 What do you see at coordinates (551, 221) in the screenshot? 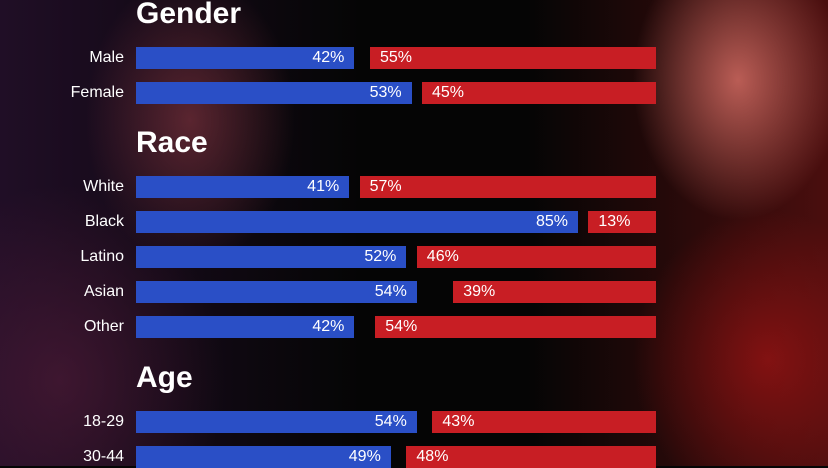
I see `dem-value-label: 85%` at bounding box center [551, 221].